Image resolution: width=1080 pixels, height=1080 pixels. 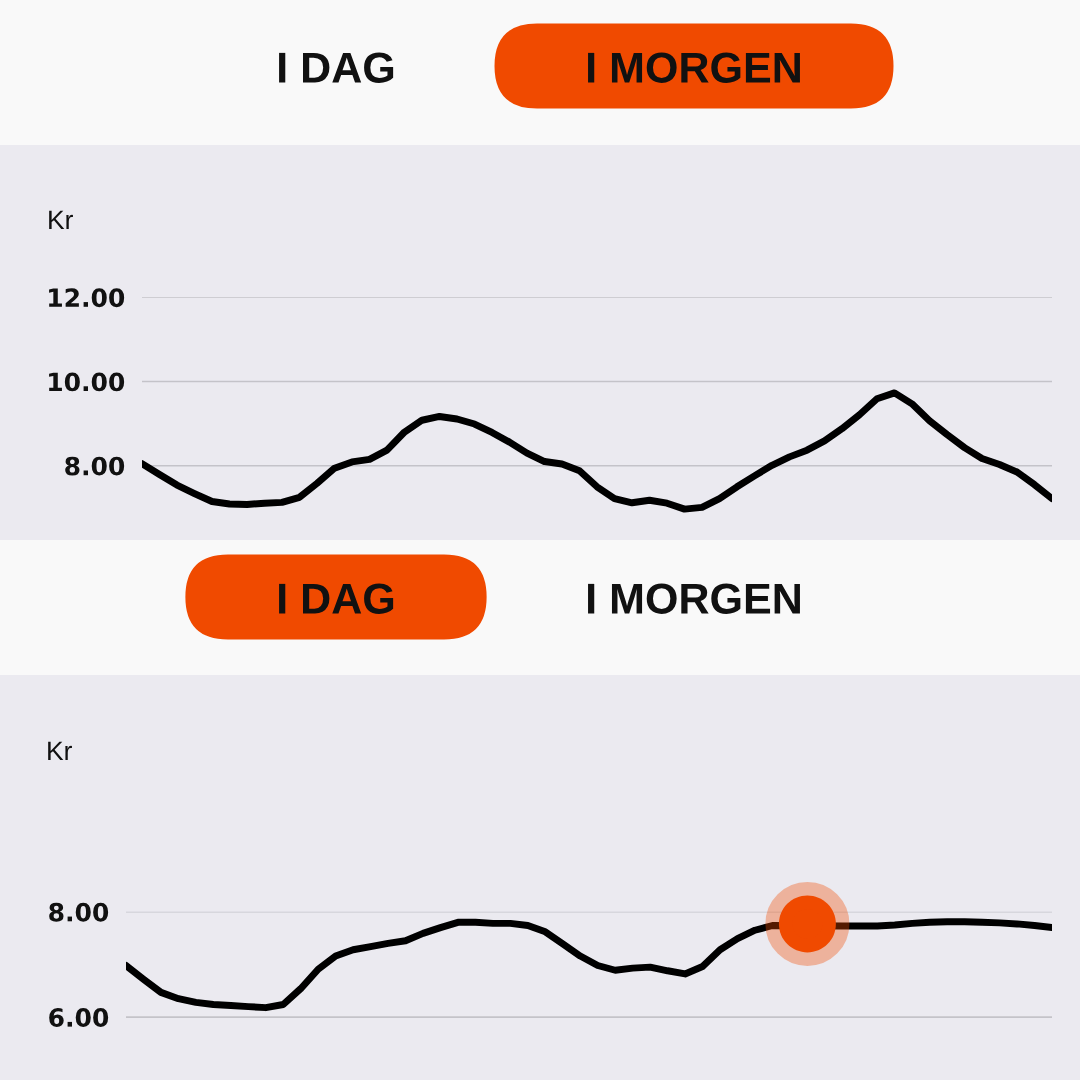 What do you see at coordinates (694, 67) in the screenshot?
I see `chart-title: I MORGEN` at bounding box center [694, 67].